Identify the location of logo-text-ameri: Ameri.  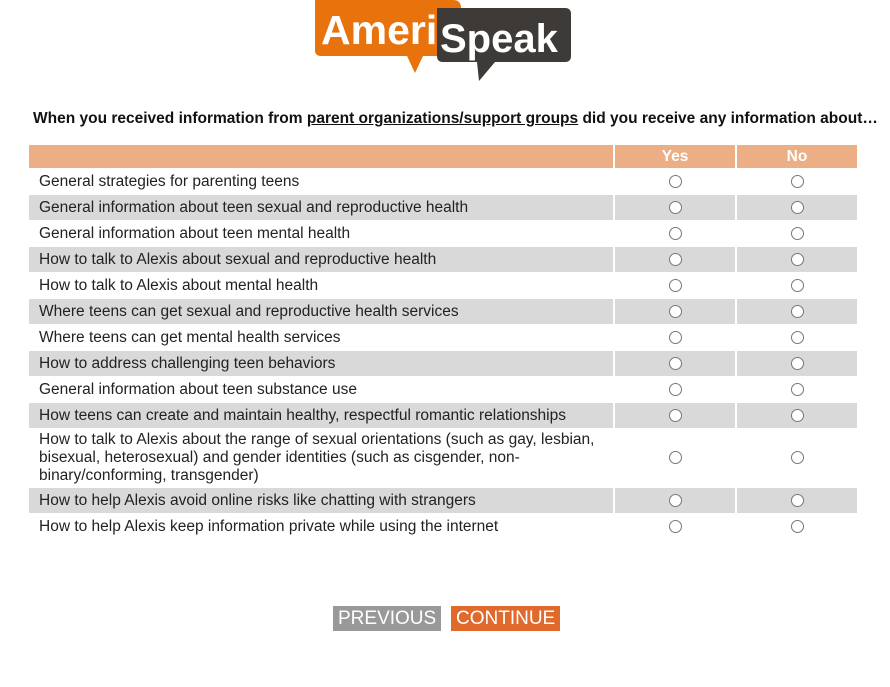
(379, 30).